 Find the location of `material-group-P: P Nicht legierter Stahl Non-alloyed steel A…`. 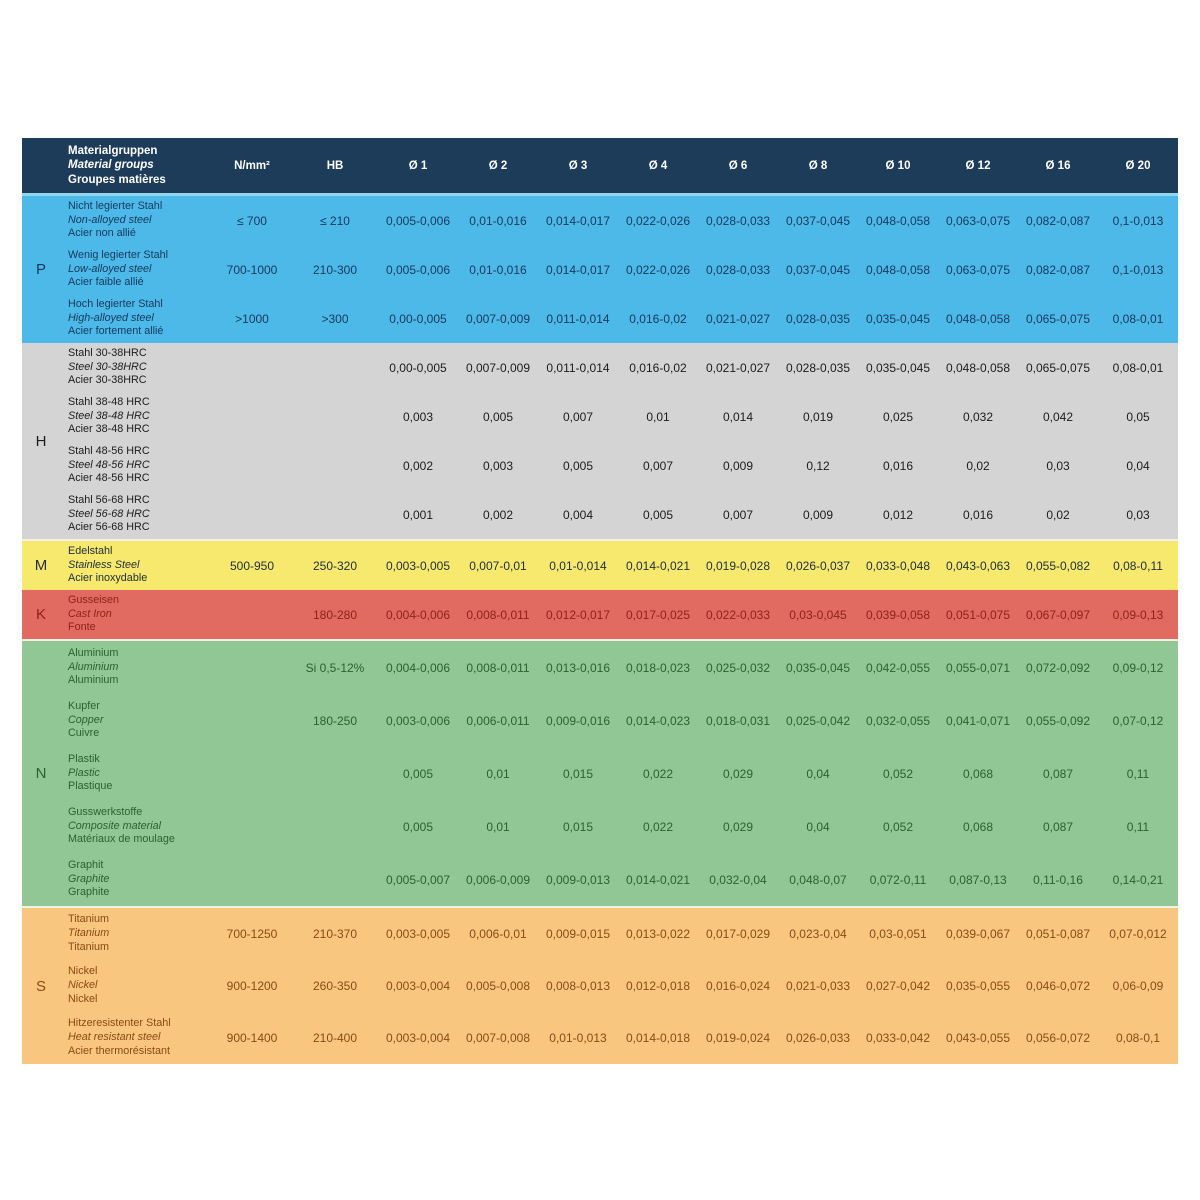

material-group-P: P Nicht legierter Stahl Non-alloyed steel A… is located at coordinates (600, 269).